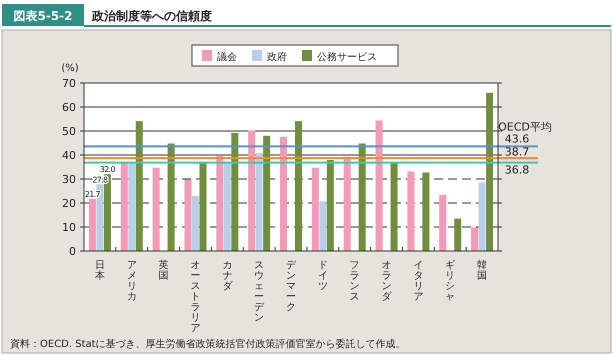  I want to click on legend-label: 公務サービス, so click(347, 57).